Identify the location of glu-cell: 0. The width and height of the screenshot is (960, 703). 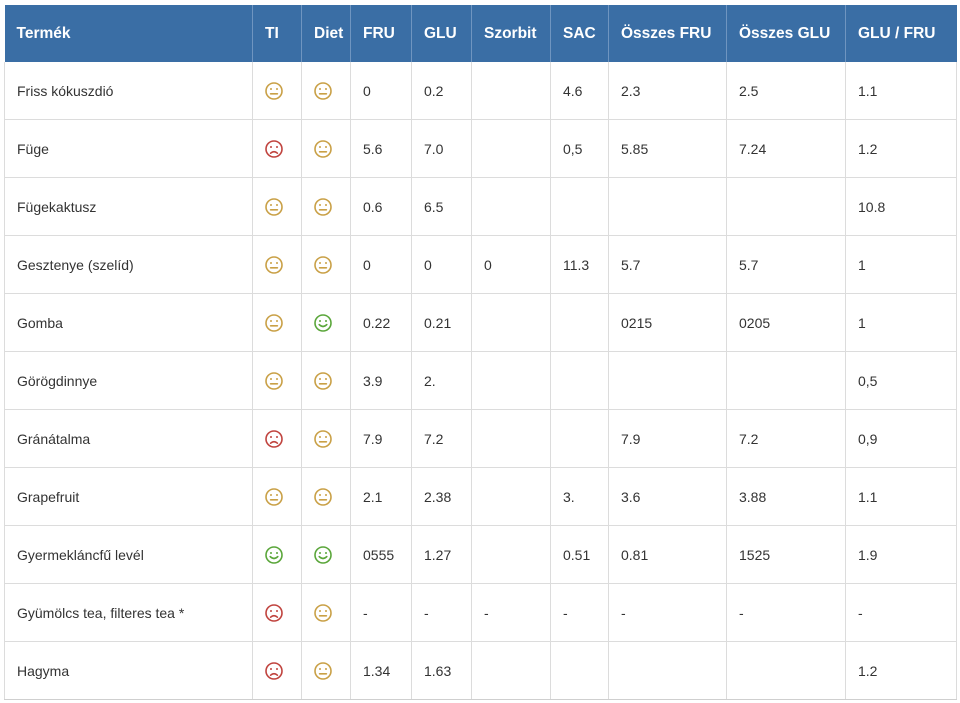
(441, 264).